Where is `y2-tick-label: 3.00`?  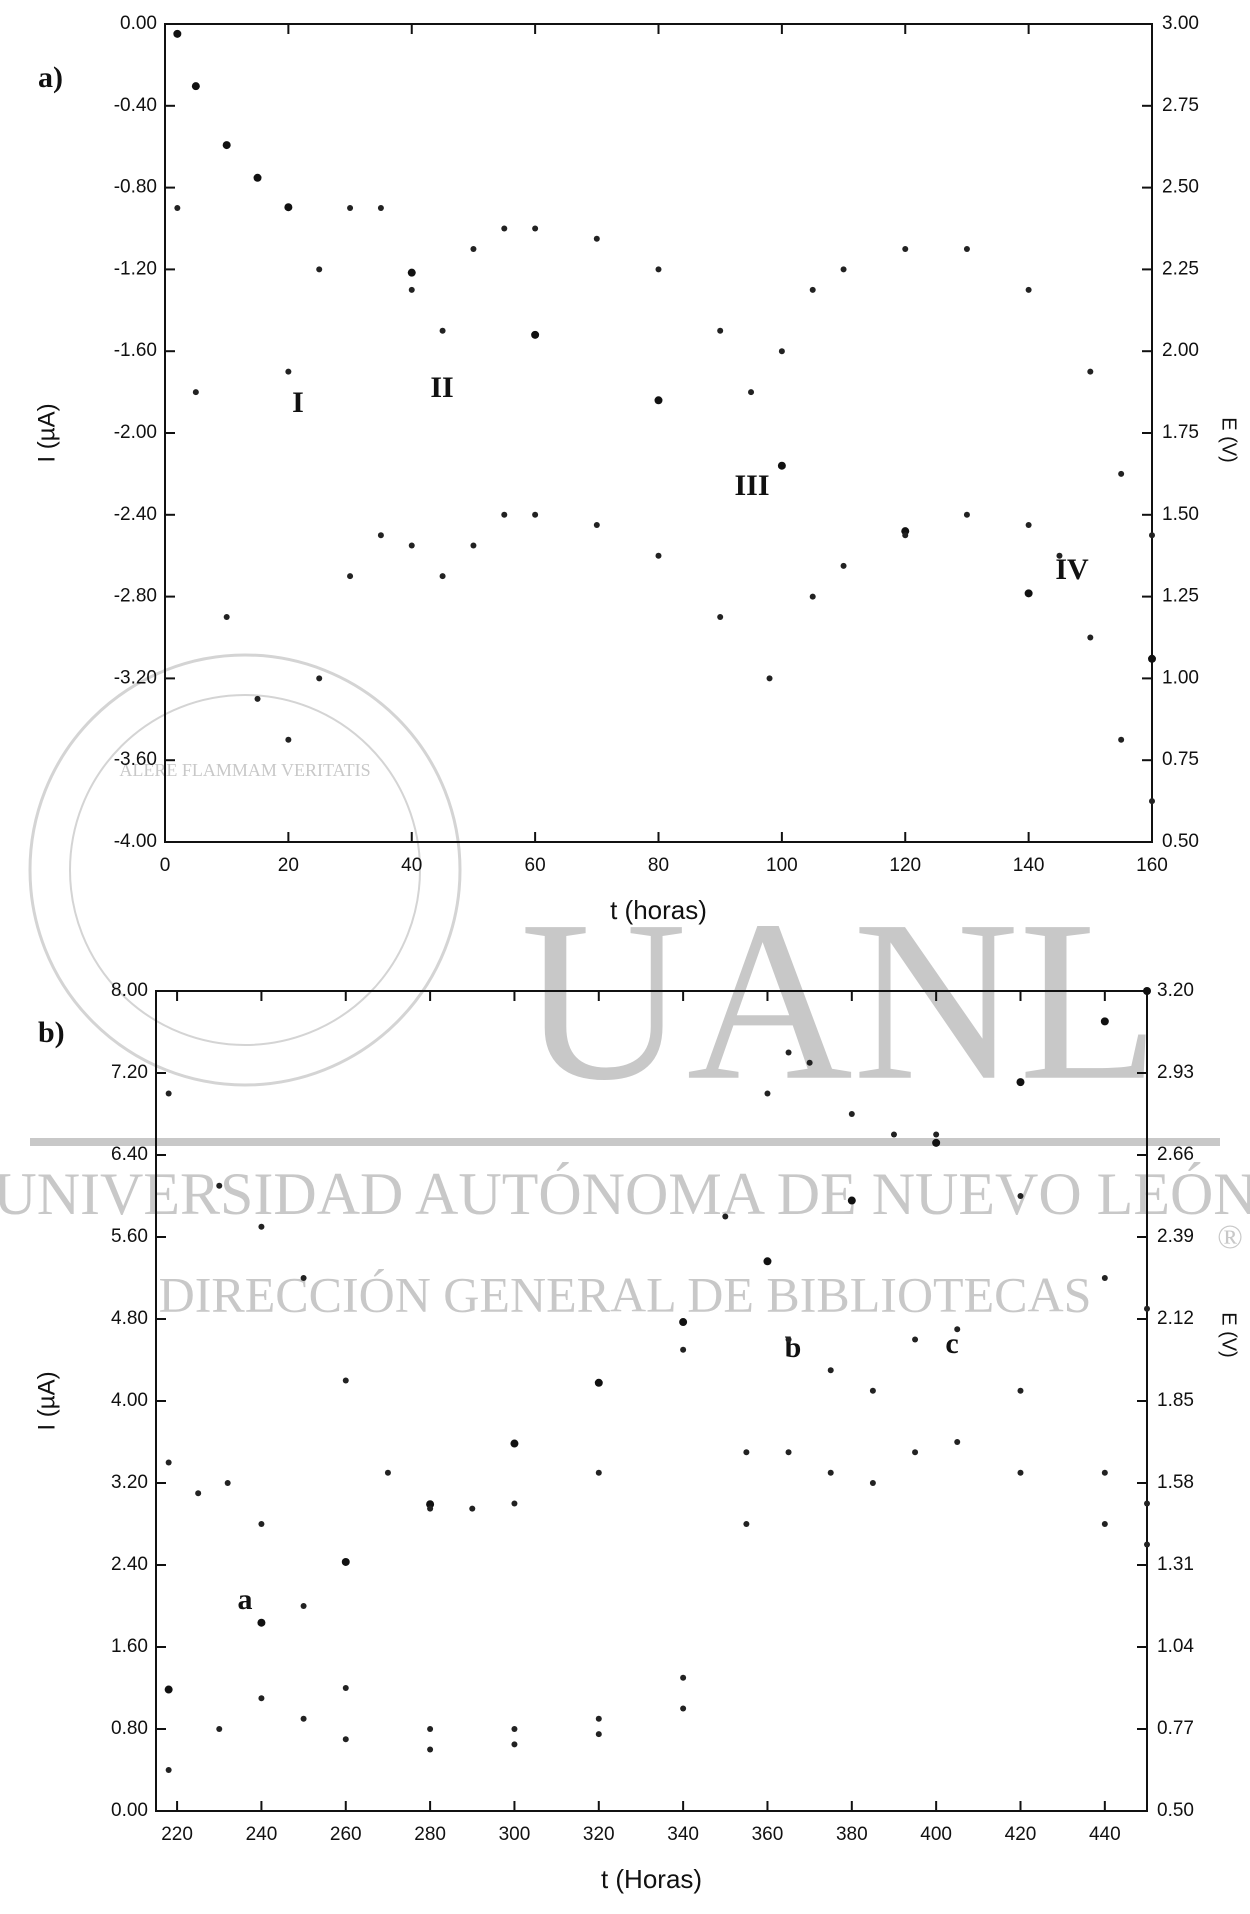
y2-tick-label: 3.00 is located at coordinates (1180, 23).